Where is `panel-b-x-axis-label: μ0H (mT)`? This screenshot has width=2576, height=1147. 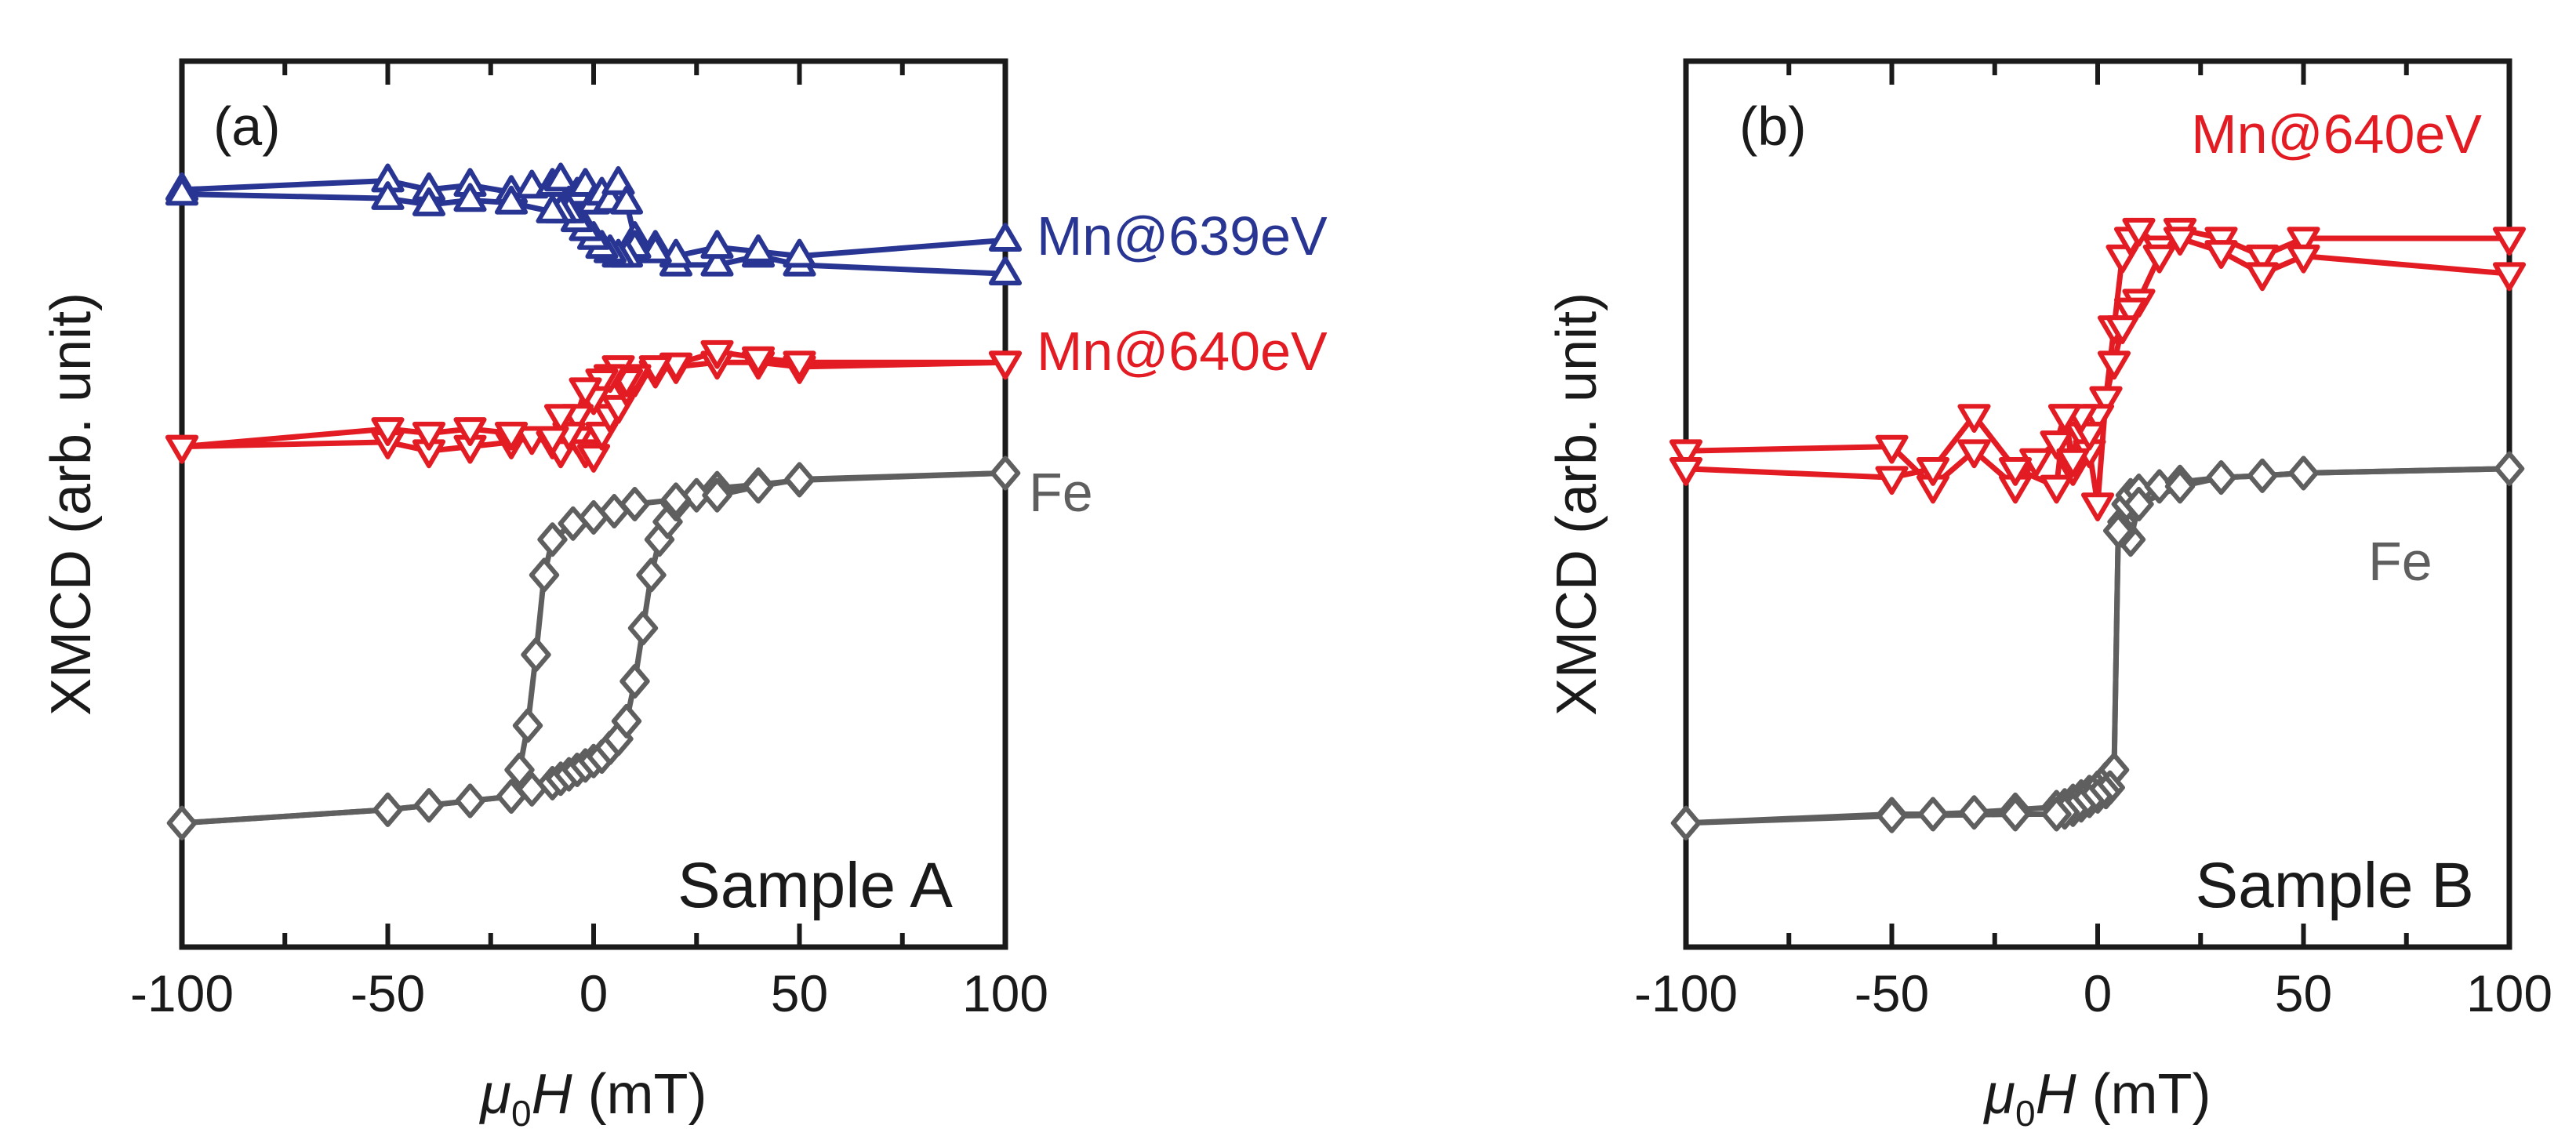
panel-b-x-axis-label: μ0H (mT) is located at coordinates (2097, 1098).